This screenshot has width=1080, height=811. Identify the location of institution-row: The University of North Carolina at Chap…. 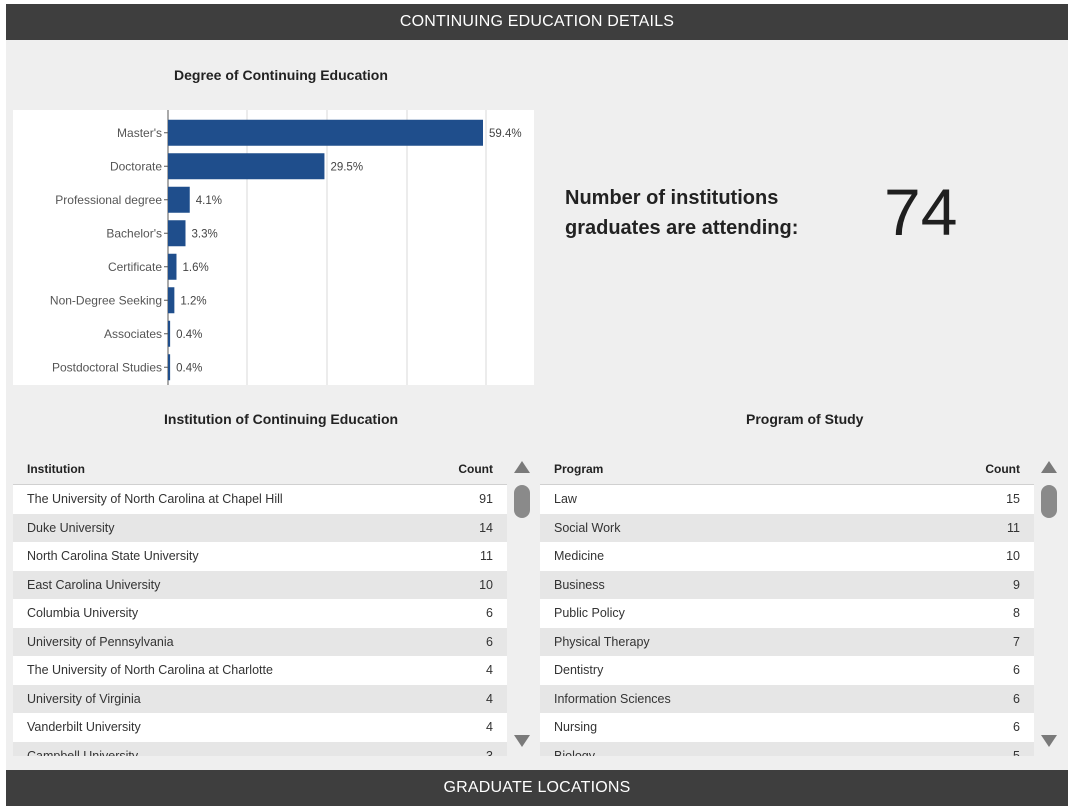
(260, 499).